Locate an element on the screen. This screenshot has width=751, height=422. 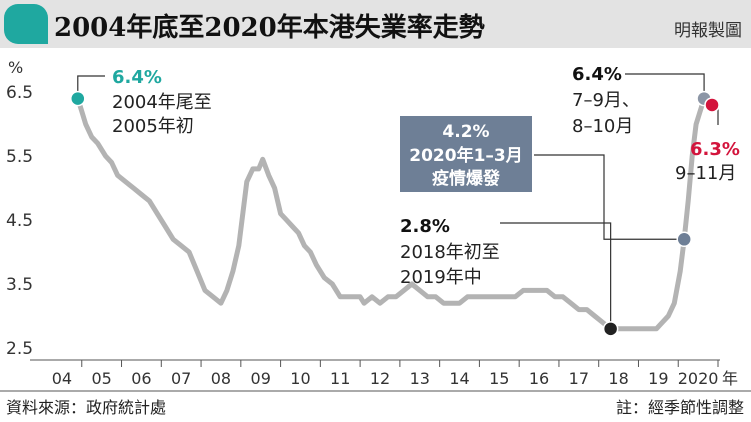
y-tick-labels: 6.5 5.5 4.5 3.5 2.5 is located at coordinates (19, 221).